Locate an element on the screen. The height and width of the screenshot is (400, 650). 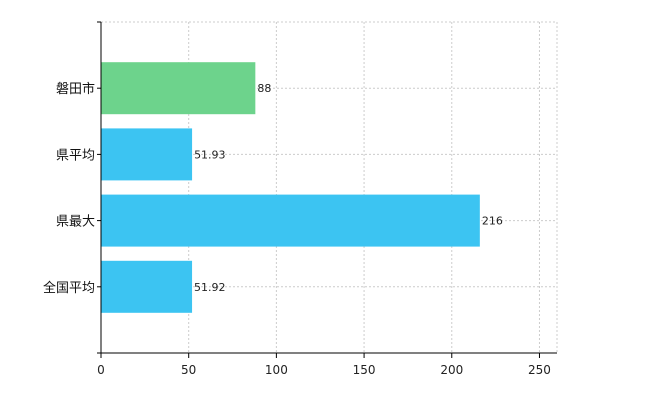
data-label-0: 88 is located at coordinates (264, 88).